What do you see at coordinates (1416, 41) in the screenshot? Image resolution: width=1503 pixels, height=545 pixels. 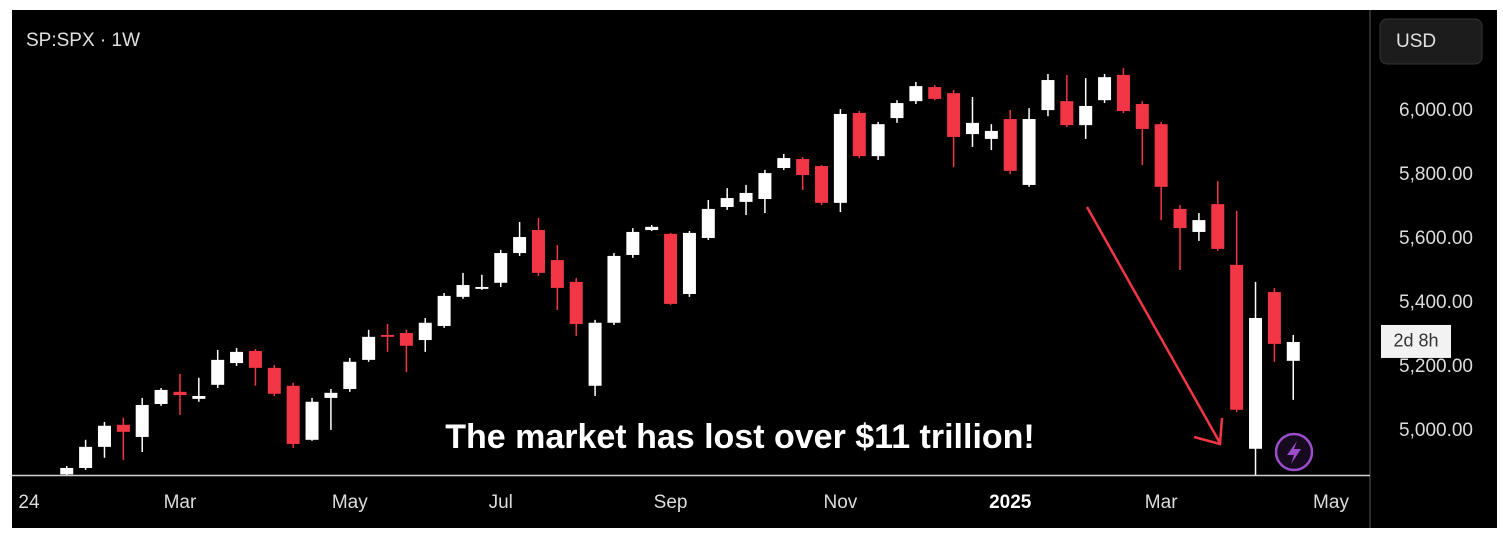 I see `currency-label: USD` at bounding box center [1416, 41].